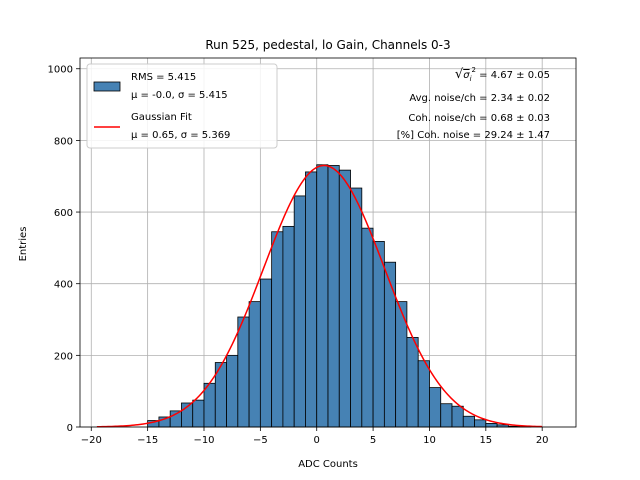  Describe the element at coordinates (373, 440) in the screenshot. I see `x-tick-label: 5` at that location.